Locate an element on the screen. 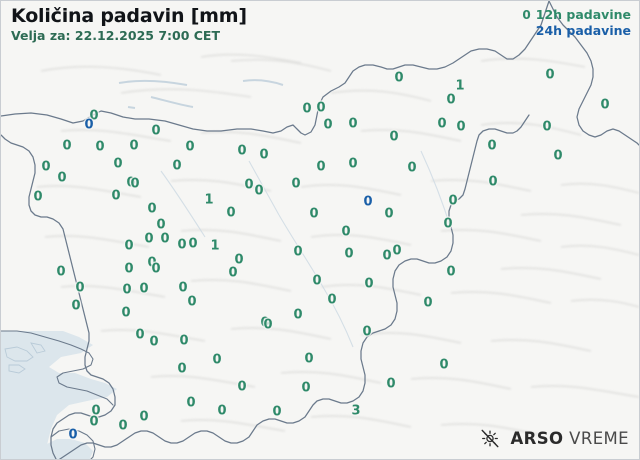 Image resolution: width=640 pixels, height=460 pixels. coastline-istria is located at coordinates (73, 443).